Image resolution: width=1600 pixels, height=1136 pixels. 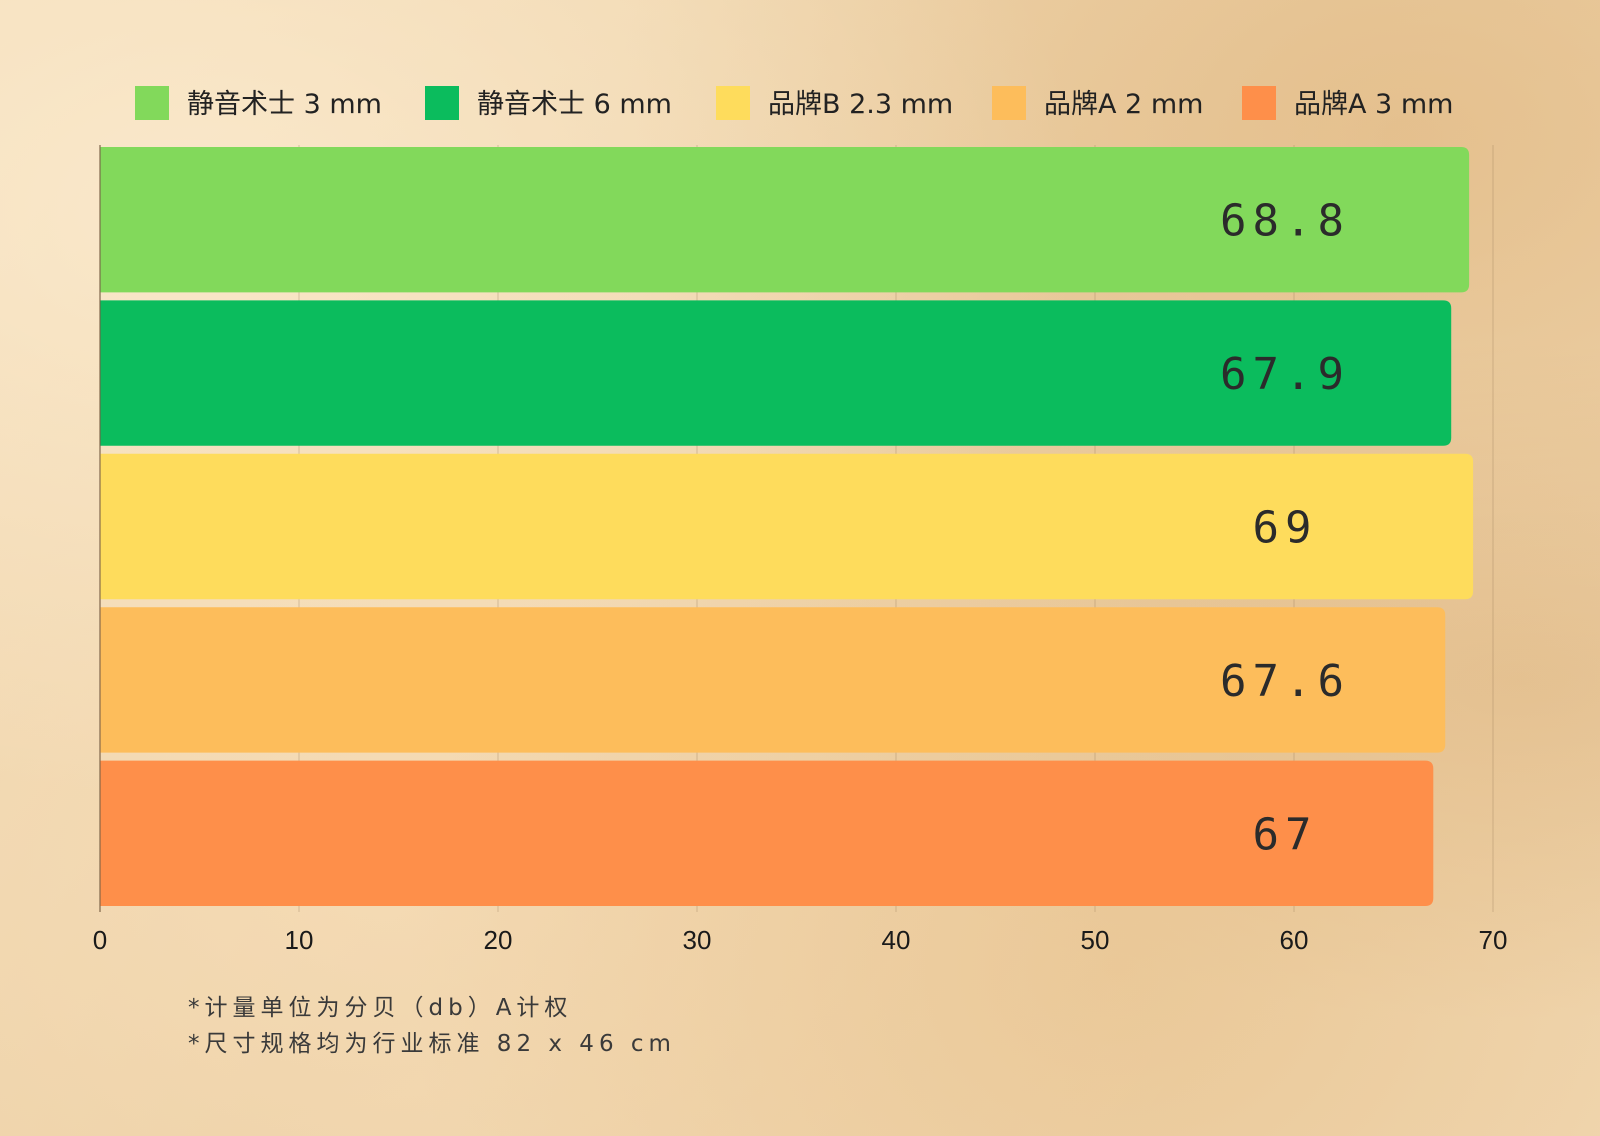 I want to click on x-tick-label: 30, so click(x=697, y=940).